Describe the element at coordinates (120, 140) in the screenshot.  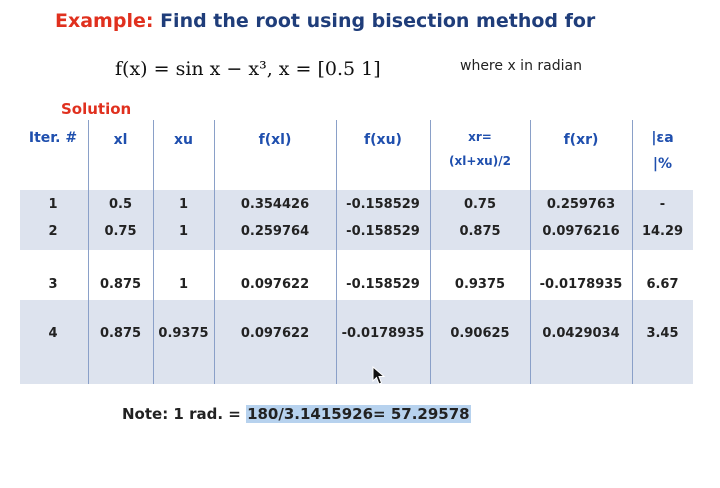
I see `header-xl: xl` at that location.